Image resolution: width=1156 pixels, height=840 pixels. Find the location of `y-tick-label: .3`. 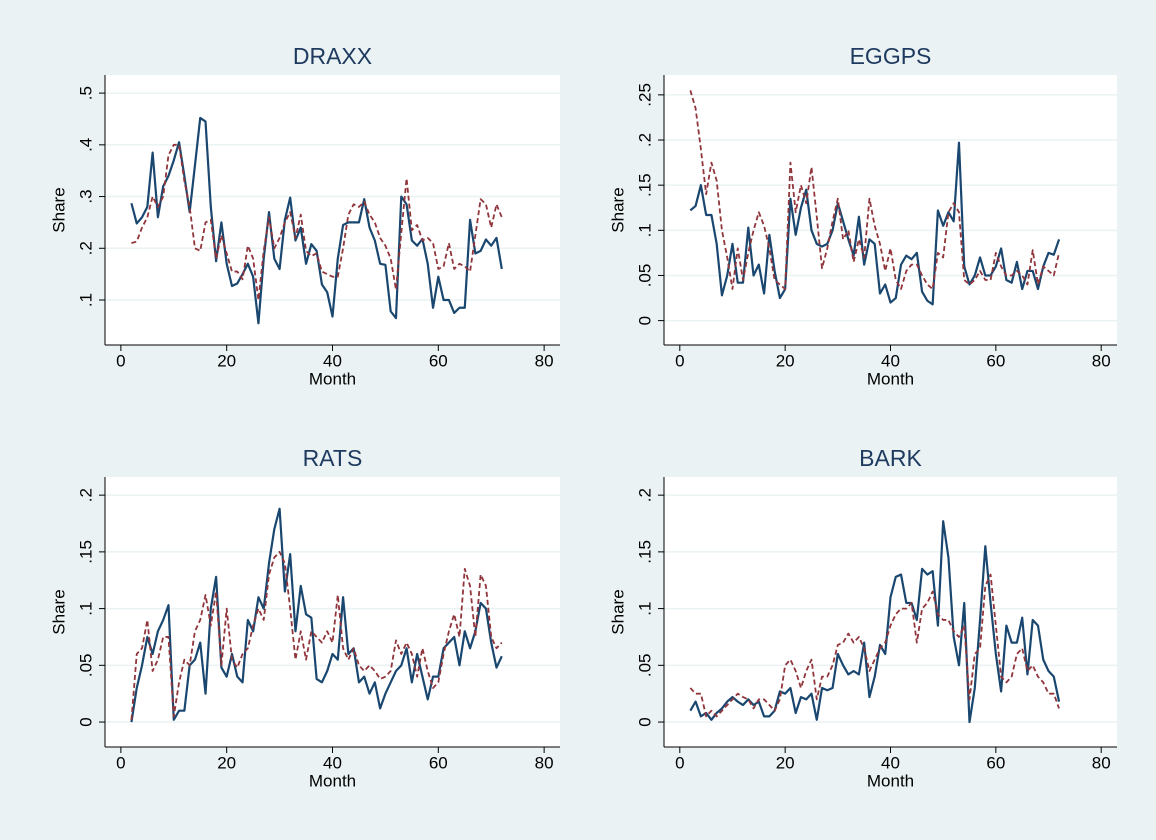

y-tick-label: .3 is located at coordinates (85, 196).